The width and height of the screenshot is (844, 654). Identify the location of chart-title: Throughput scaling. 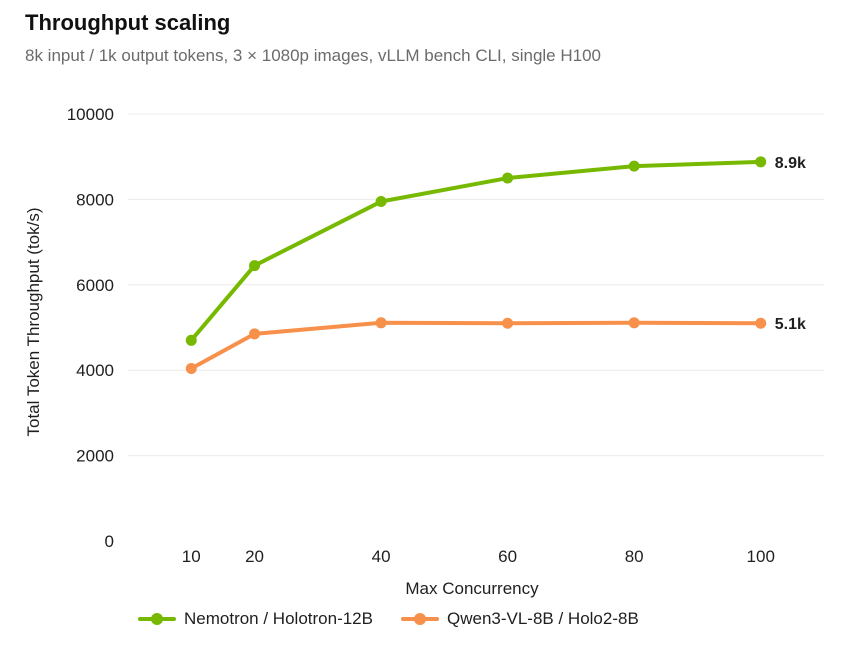
(128, 22).